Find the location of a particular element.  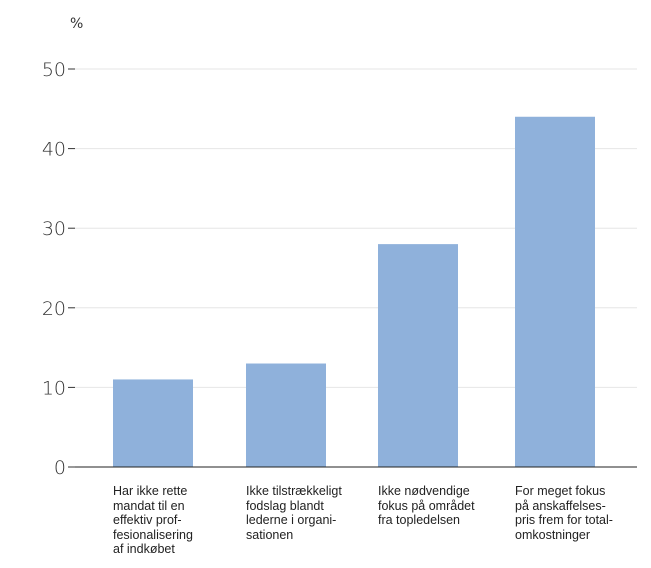

category-label-line: effektiv prof- is located at coordinates (147, 520).